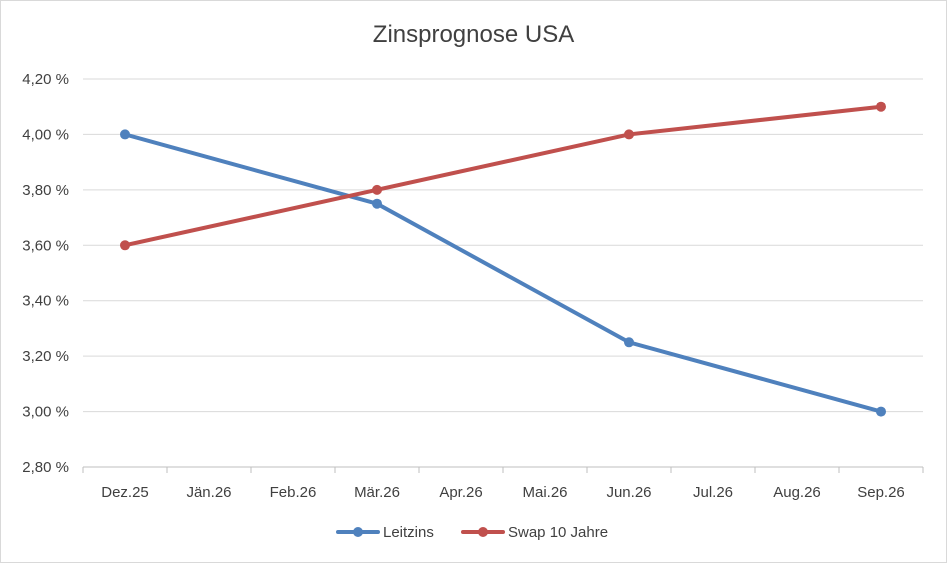  I want to click on x-tick-label: Jän.26, so click(208, 492).